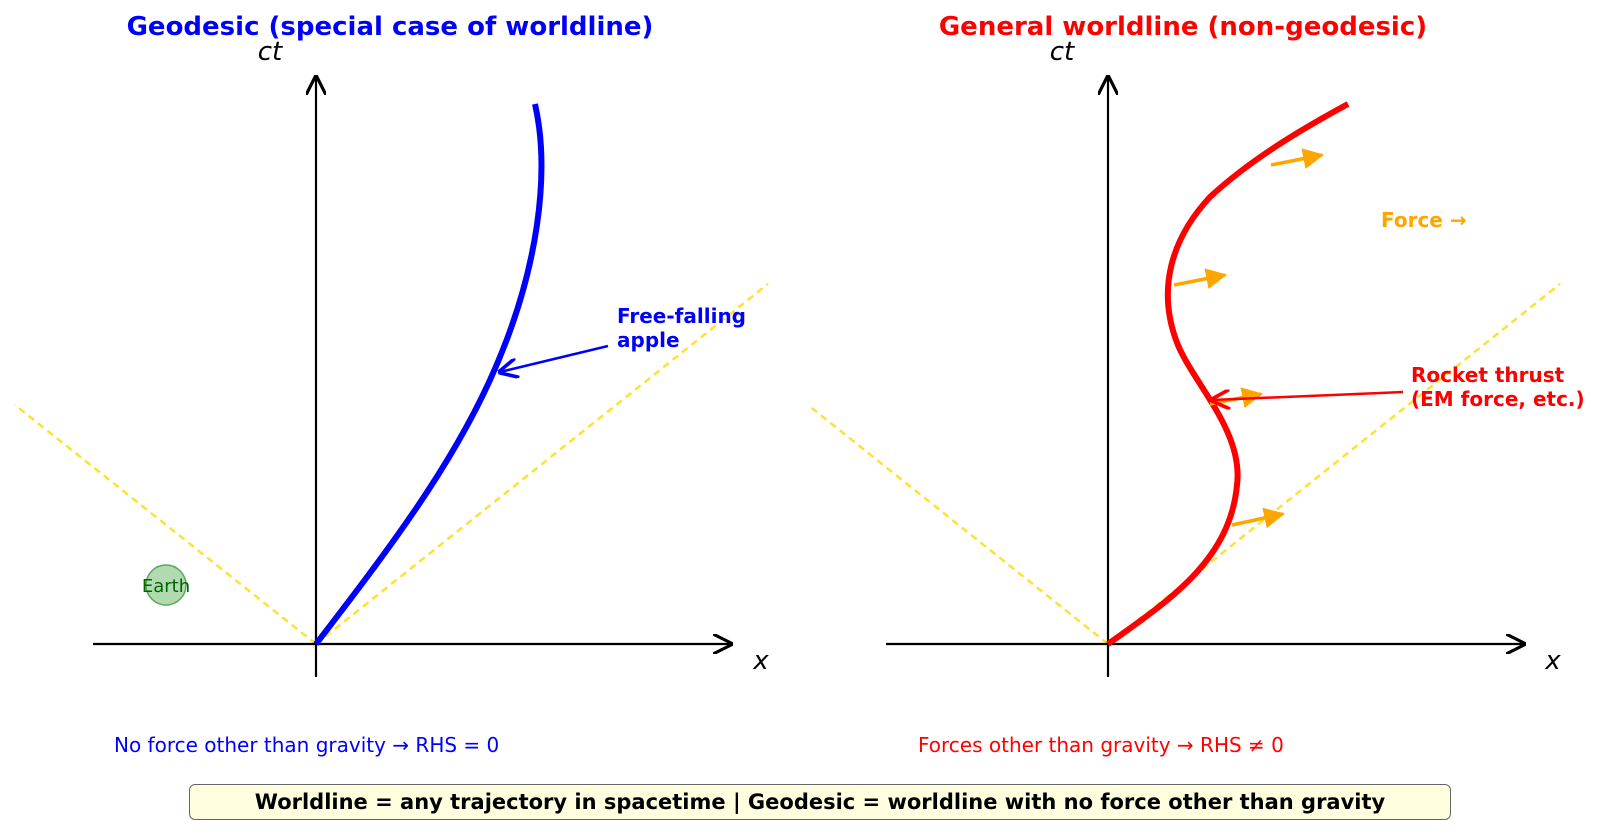 Image resolution: width=1601 pixels, height=828 pixels. What do you see at coordinates (1488, 375) in the screenshot?
I see `rocket-thrust-label-line1: Rocket thrust` at bounding box center [1488, 375].